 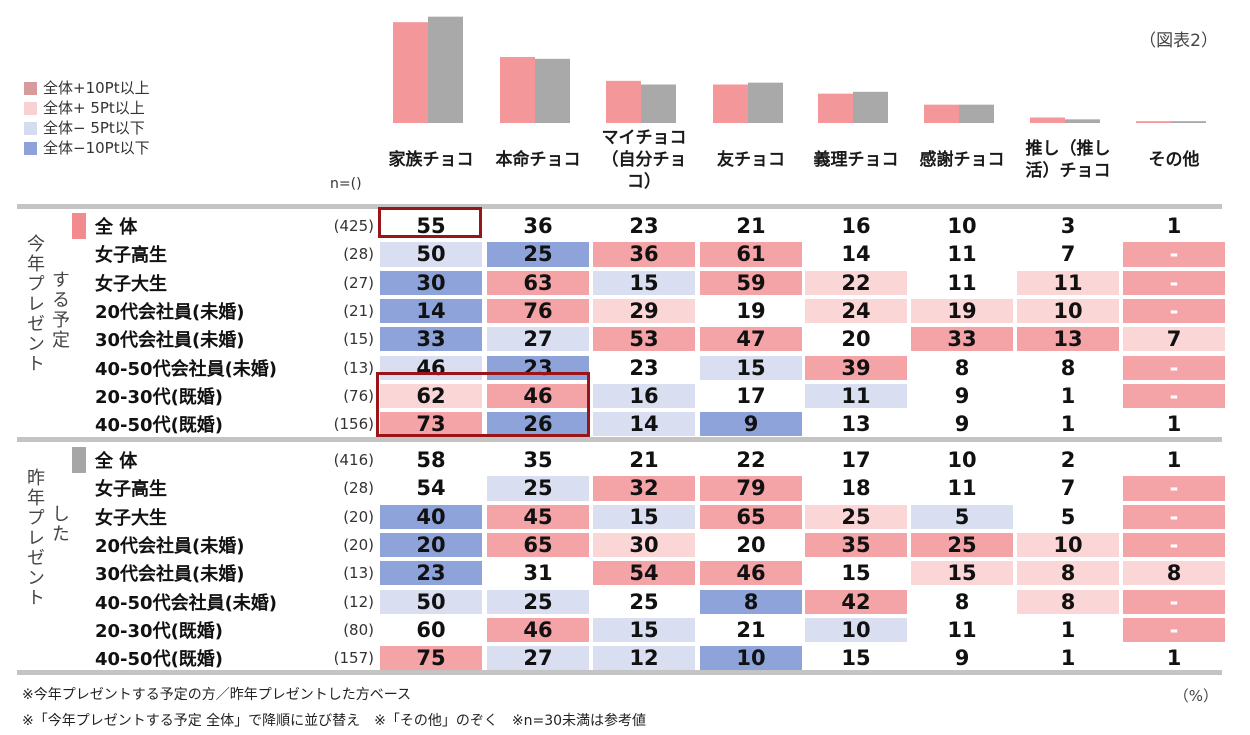 I want to click on row-n: (13), so click(x=358, y=573).